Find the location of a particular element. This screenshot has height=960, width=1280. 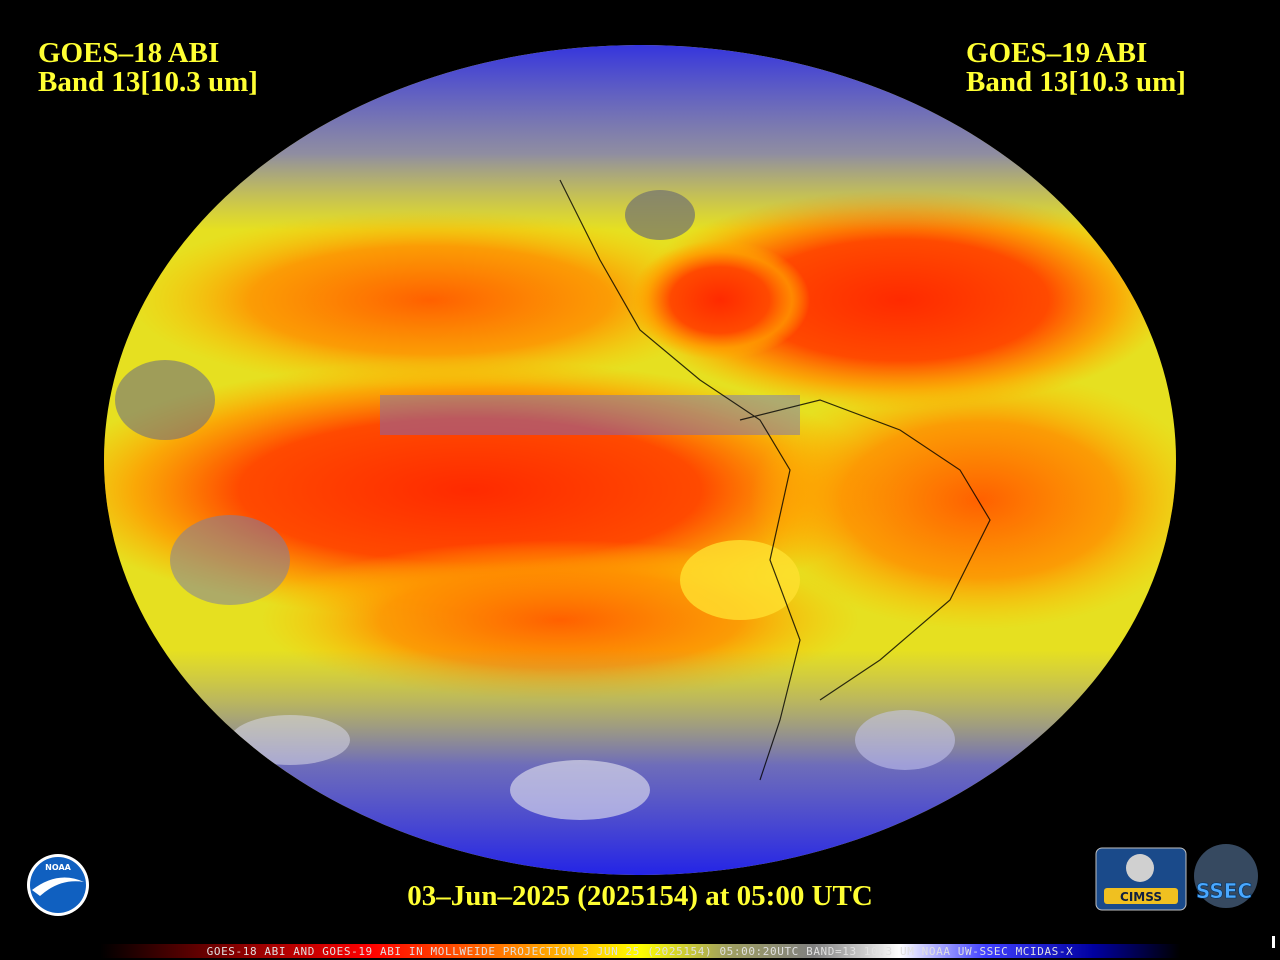

color-scale is located at coordinates (640, 951).